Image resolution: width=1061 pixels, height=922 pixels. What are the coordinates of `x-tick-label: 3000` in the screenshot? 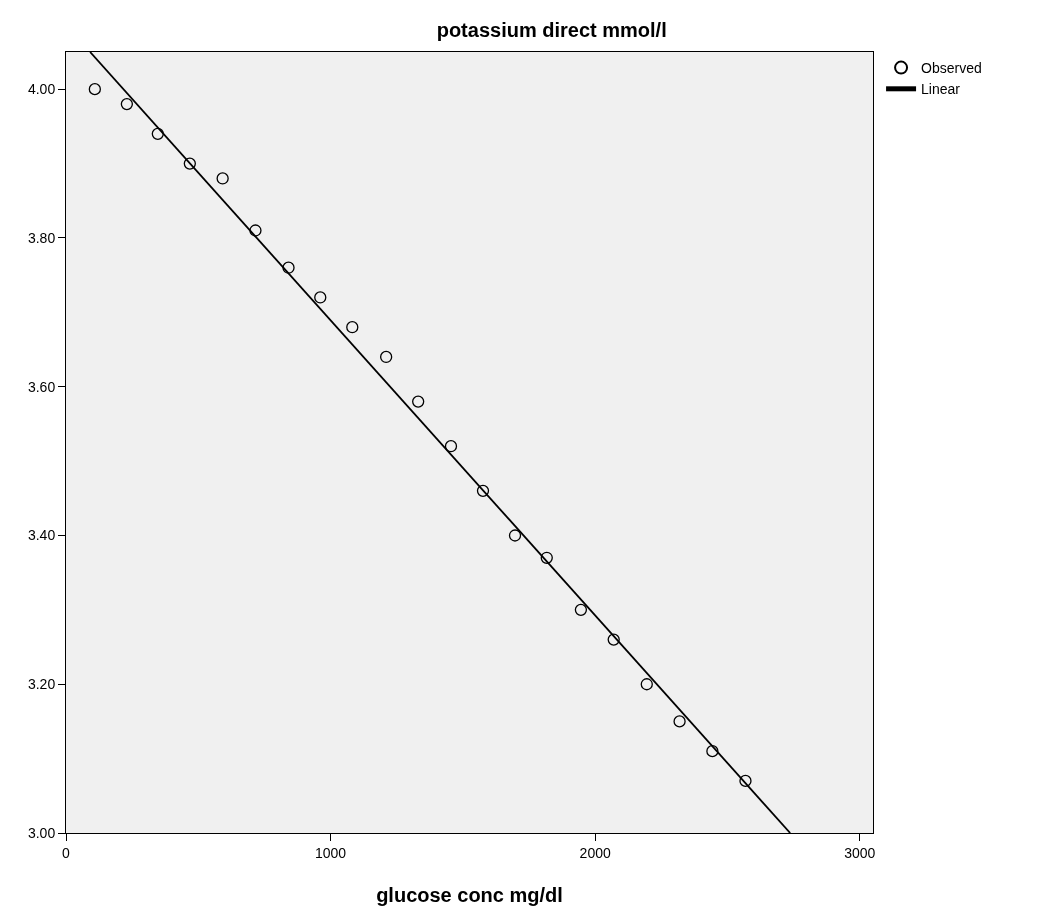 It's located at (860, 852).